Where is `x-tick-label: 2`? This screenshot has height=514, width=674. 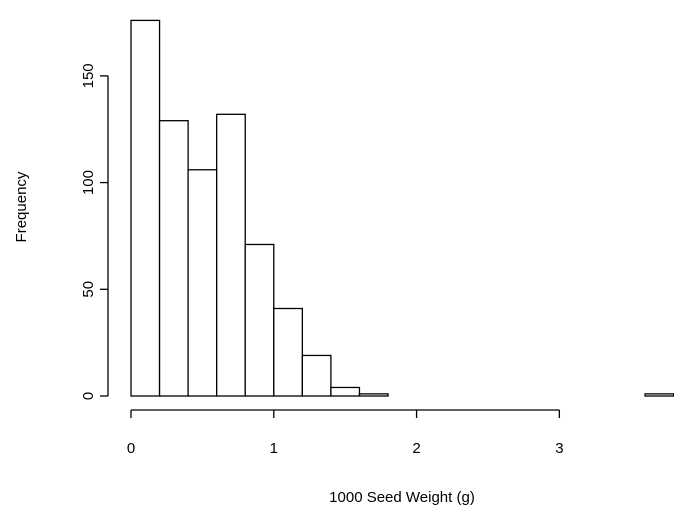
x-tick-label: 2 is located at coordinates (416, 448).